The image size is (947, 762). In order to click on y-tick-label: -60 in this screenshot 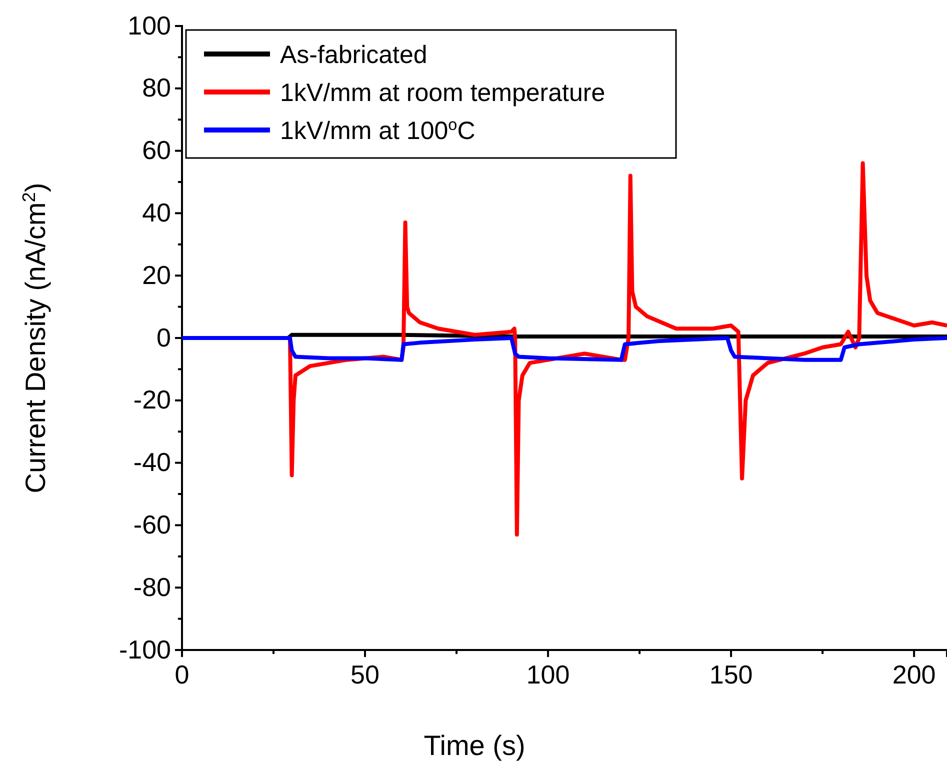, I will do `click(152, 525)`.